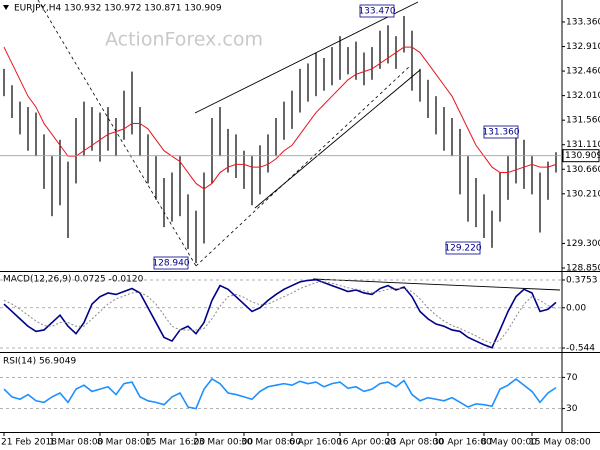  I want to click on last-price-box, so click(581, 156).